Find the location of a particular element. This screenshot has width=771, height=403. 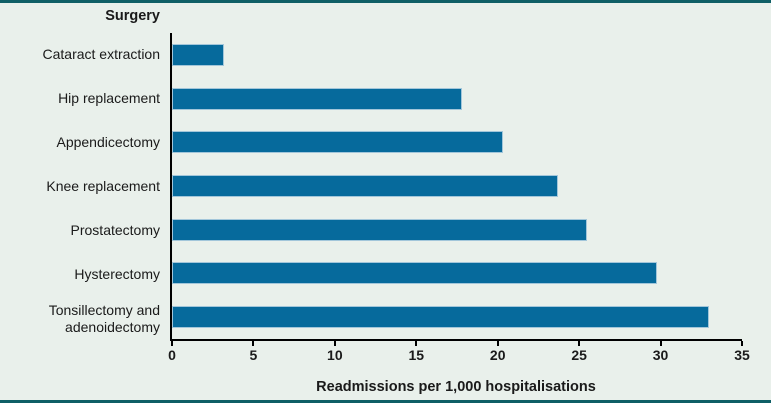

x-axis-tick-labels: 0 5 10 15 20 25 30 35 is located at coordinates (459, 355).